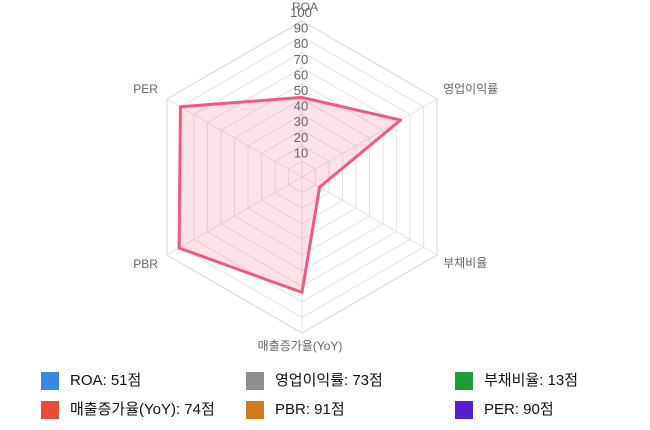 This screenshot has height=430, width=650. What do you see at coordinates (145, 264) in the screenshot?
I see `axis-label: PBR` at bounding box center [145, 264].